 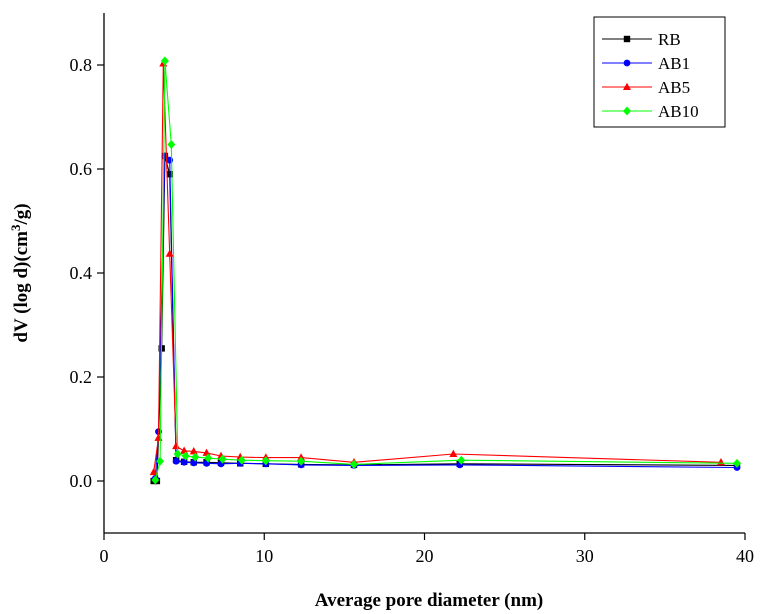 I want to click on legend-item-ab5: AB5, so click(x=646, y=87).